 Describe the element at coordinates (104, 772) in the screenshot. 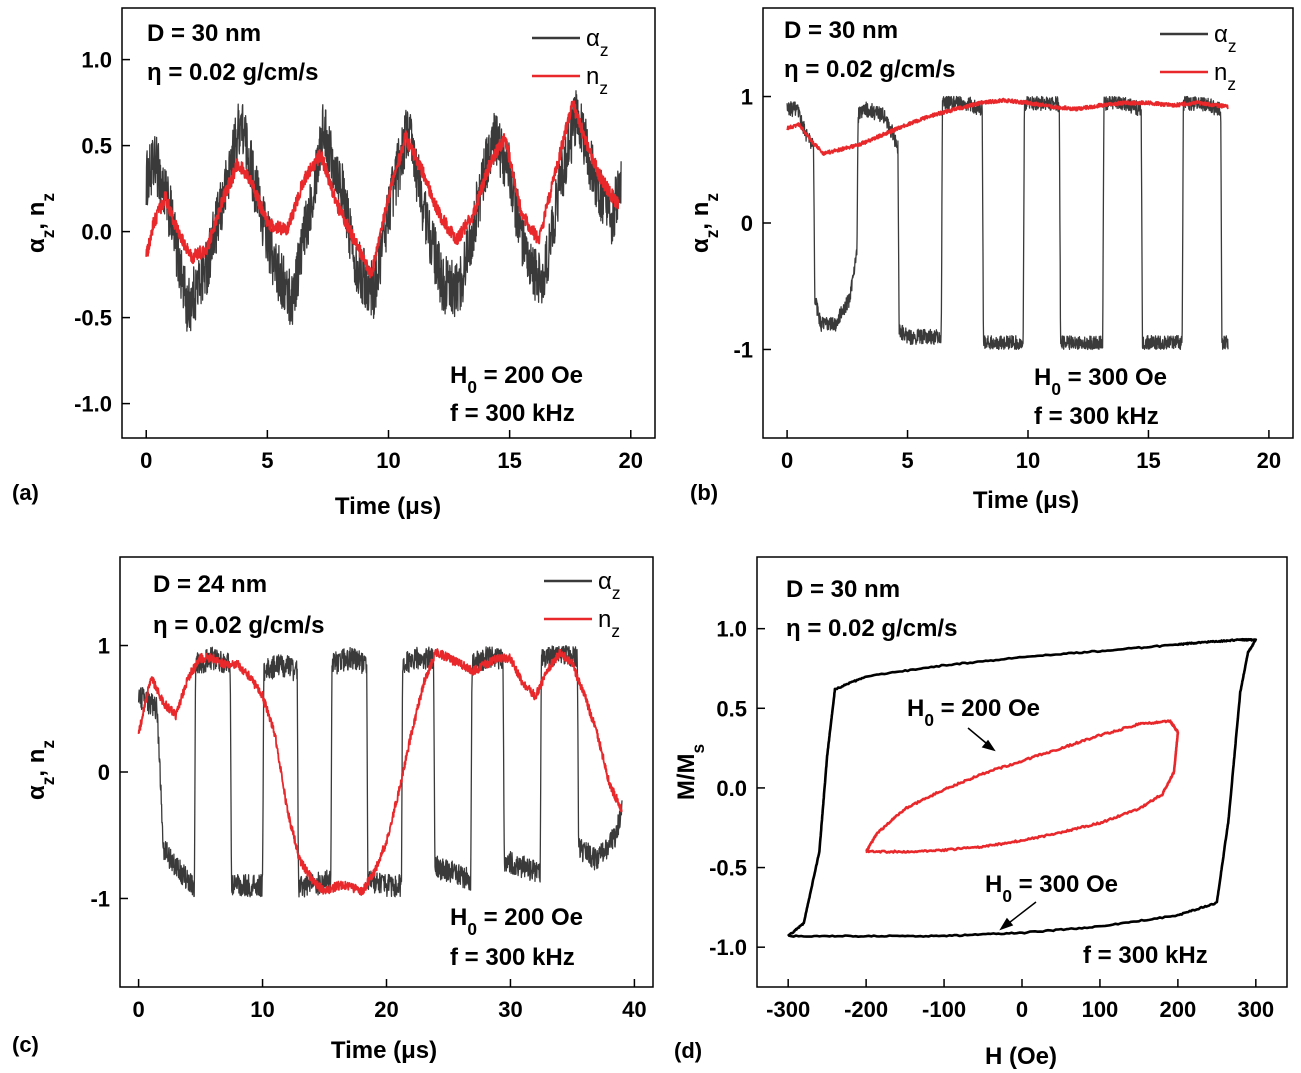

I see `panel-c-ytick-label: 0` at that location.